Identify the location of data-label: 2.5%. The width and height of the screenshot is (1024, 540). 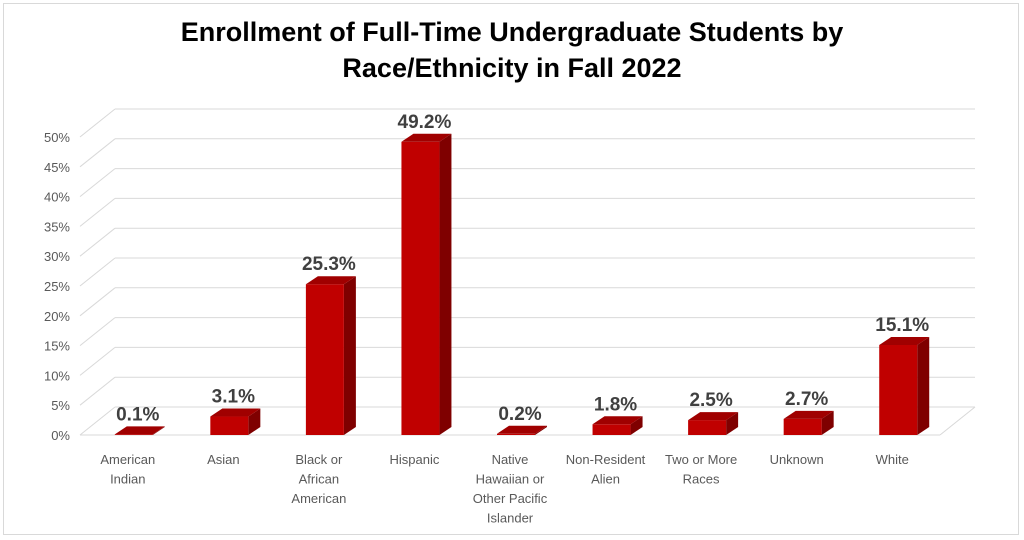
(710, 400).